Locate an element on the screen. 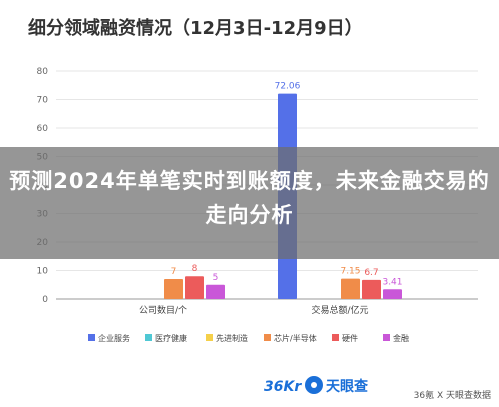  eye-pupil-icon is located at coordinates (314, 385).